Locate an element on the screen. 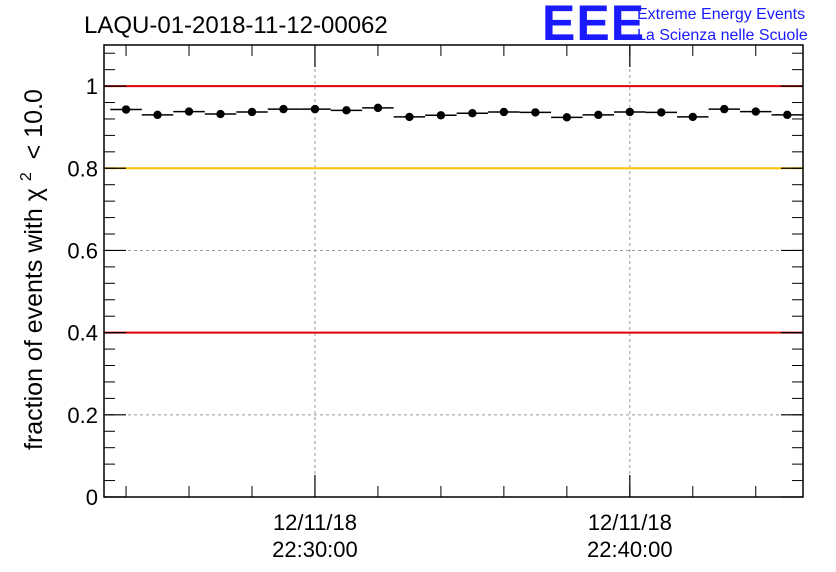  y-tick-label: 0 is located at coordinates (92, 497).